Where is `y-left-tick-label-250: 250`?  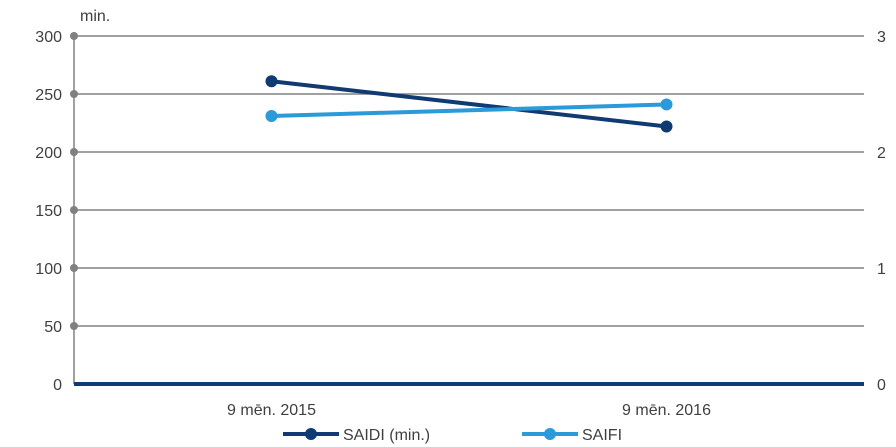 y-left-tick-label-250: 250 is located at coordinates (48, 95).